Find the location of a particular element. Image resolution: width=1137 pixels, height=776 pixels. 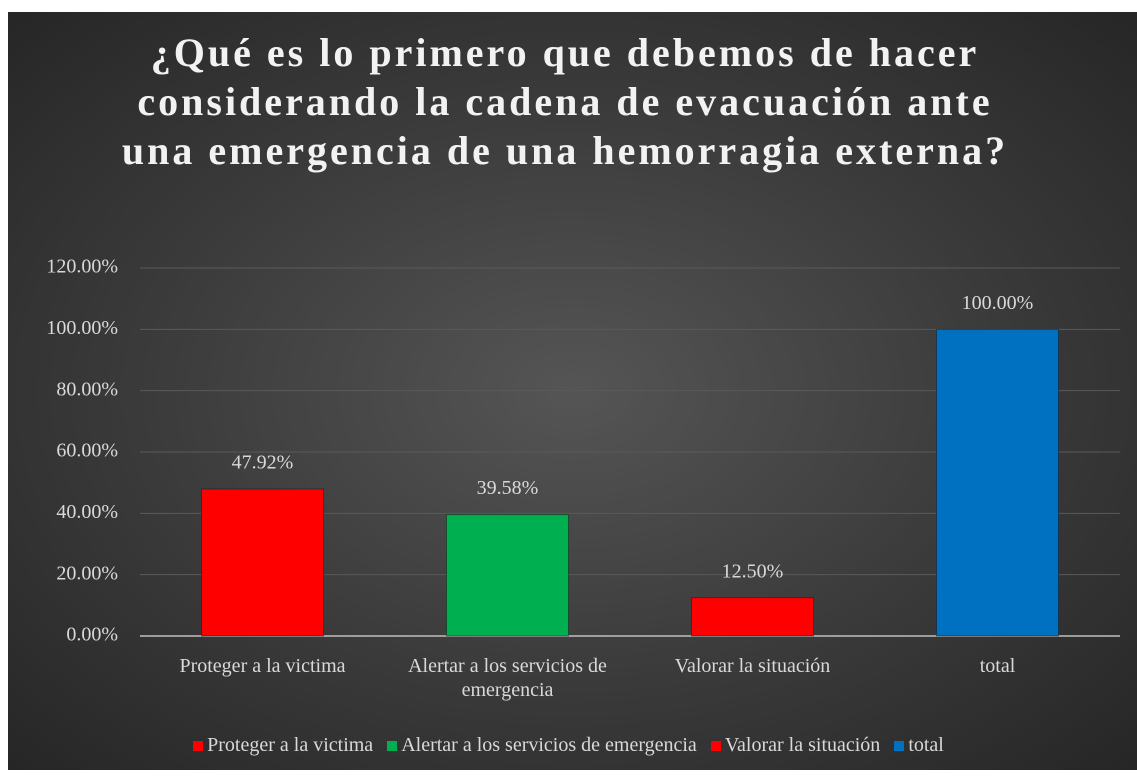

y-tick-label: 40.00% is located at coordinates (87, 512).